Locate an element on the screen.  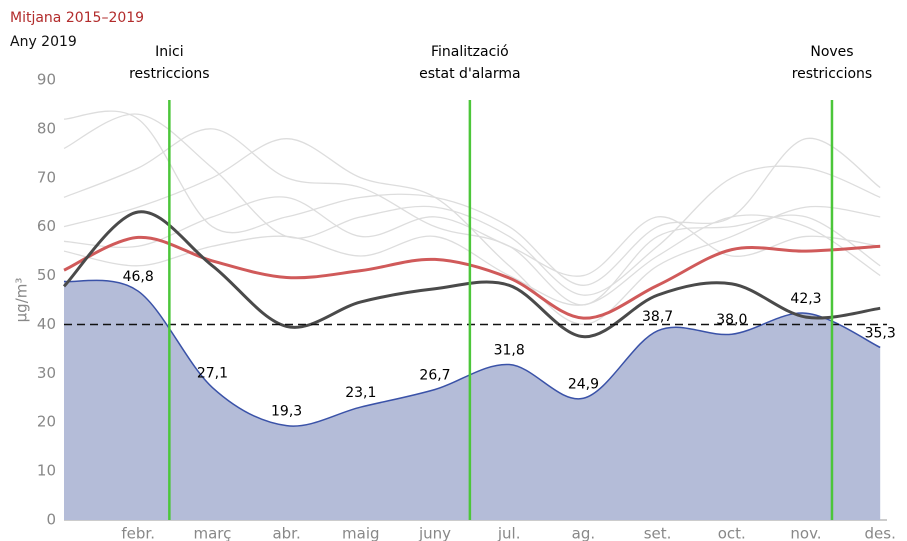
x-tick-label: juny is located at coordinates (434, 533).